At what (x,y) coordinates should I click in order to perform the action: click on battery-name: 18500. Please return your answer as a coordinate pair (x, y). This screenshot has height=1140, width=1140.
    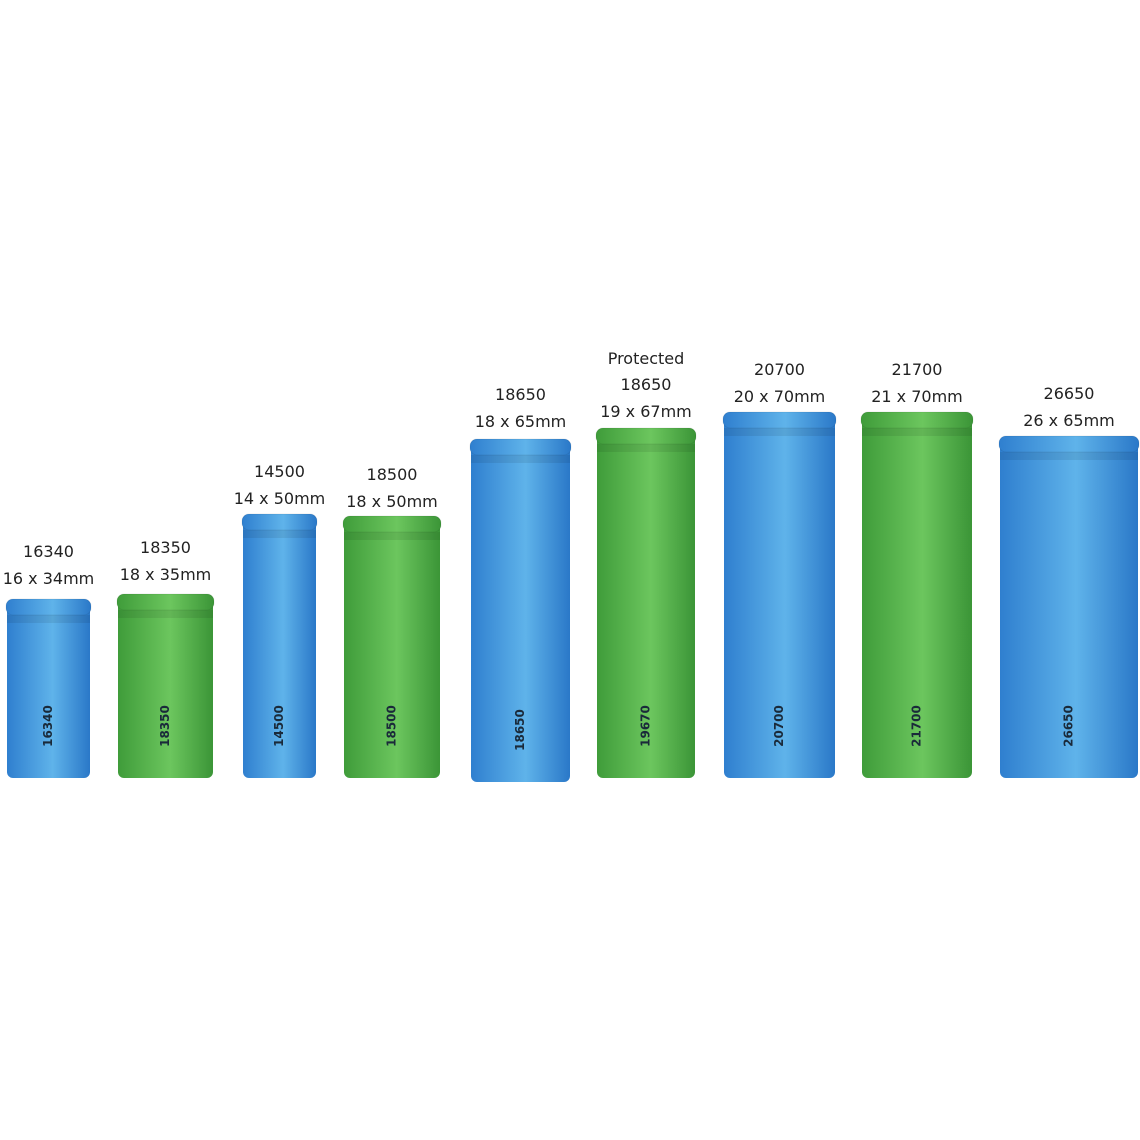
    Looking at the image, I should click on (392, 474).